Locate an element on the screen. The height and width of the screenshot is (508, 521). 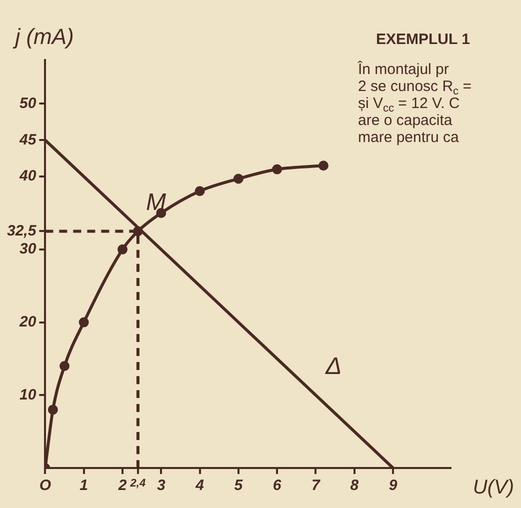
x-tick-label: 7 is located at coordinates (316, 485).